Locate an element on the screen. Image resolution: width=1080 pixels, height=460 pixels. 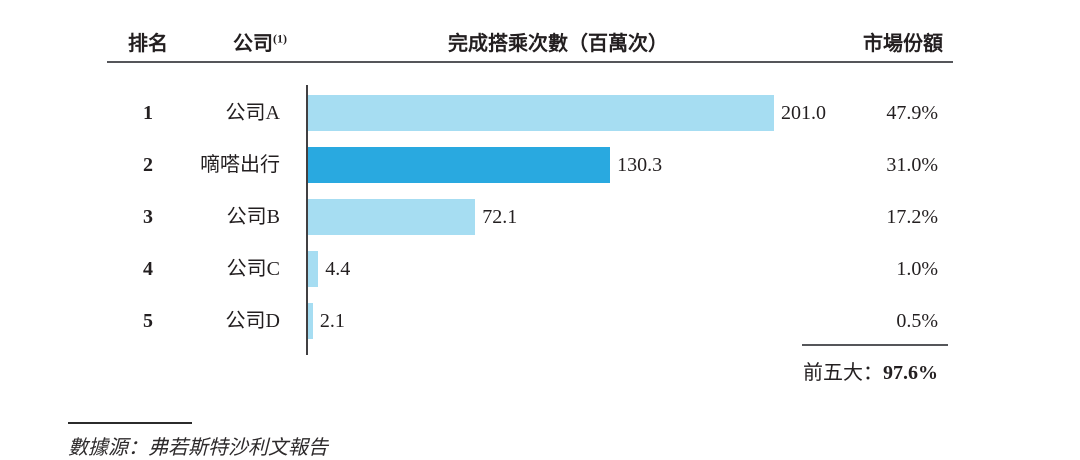
bar-area: 72.1 is located at coordinates (412, 217).